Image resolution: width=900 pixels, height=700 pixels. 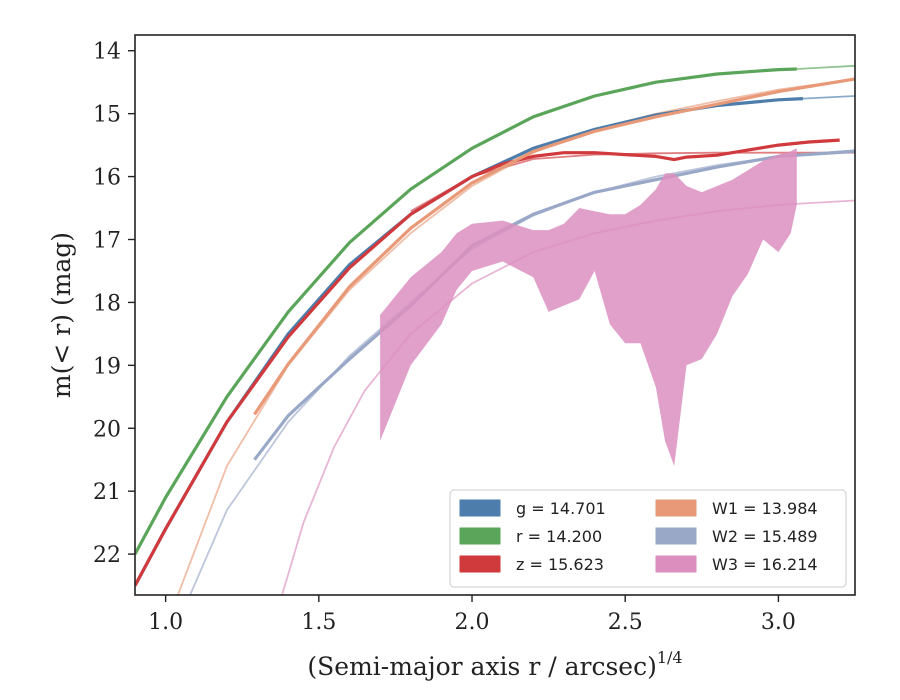 What do you see at coordinates (825, 67) in the screenshot?
I see `model-line-r` at bounding box center [825, 67].